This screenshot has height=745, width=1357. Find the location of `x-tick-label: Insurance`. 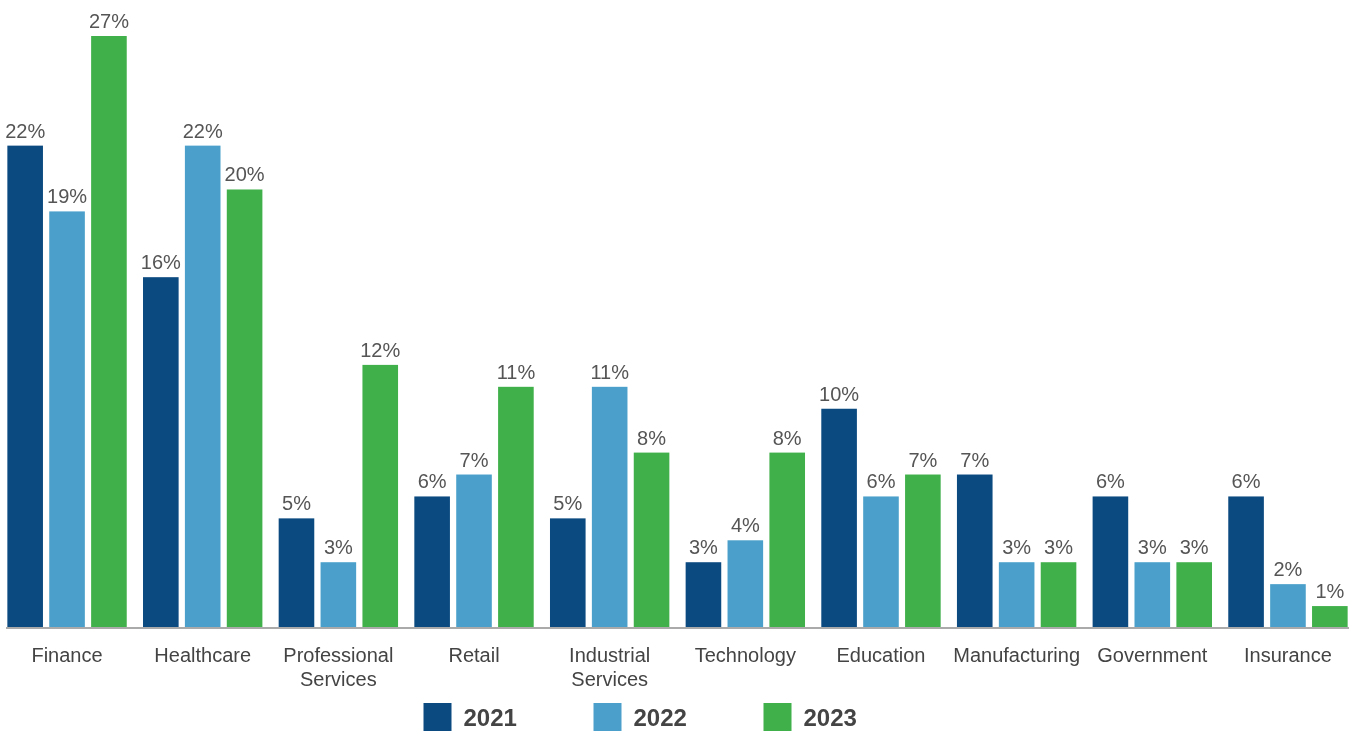

x-tick-label: Insurance is located at coordinates (1288, 655).